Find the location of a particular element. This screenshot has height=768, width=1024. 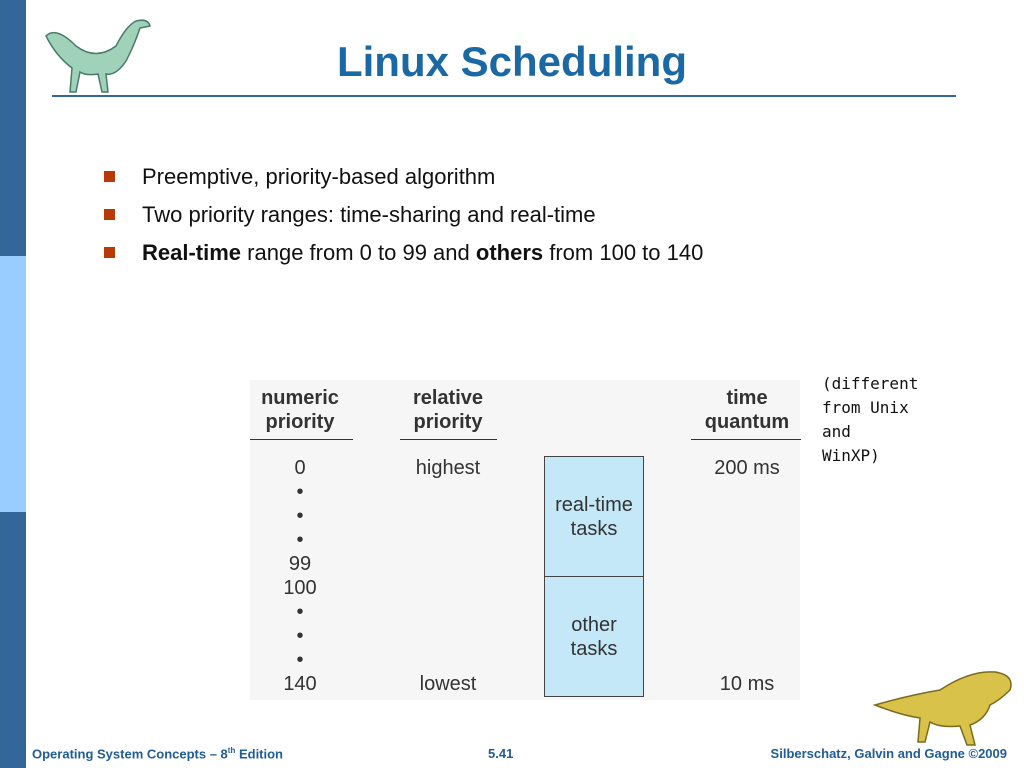

header-line: time is located at coordinates (747, 398).